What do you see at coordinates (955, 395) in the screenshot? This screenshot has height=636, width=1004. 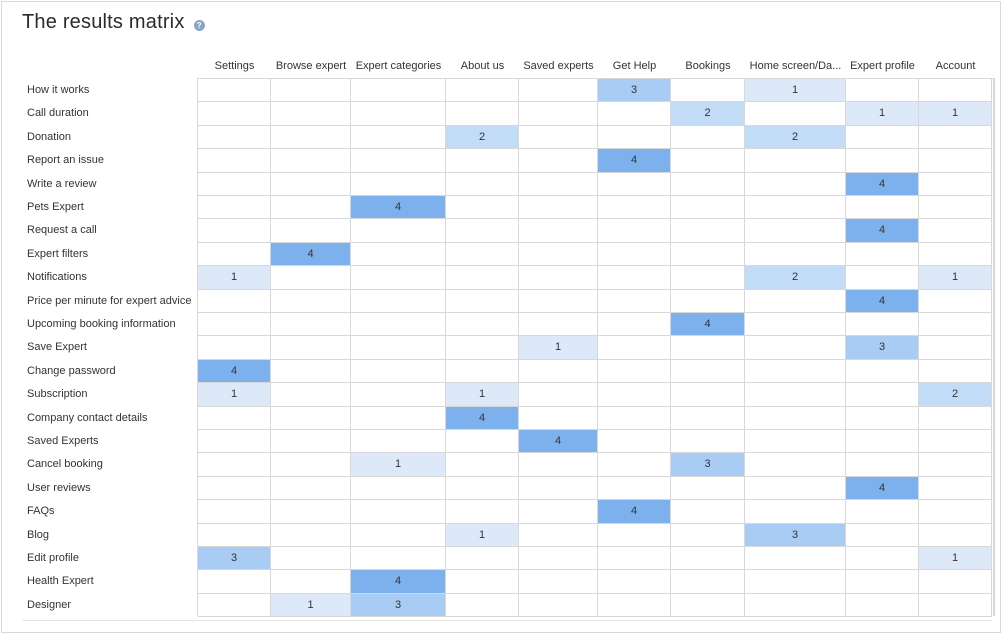 I see `matrix-cell: 2` at bounding box center [955, 395].